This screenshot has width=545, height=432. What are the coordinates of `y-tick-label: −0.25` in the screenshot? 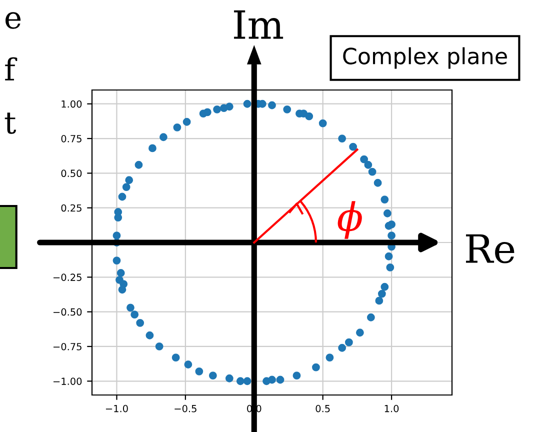 It's located at (68, 277).